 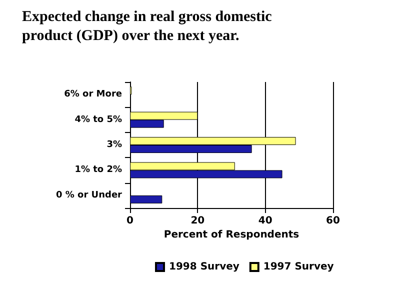 I want to click on y-tick-label: 3%, so click(x=114, y=145).